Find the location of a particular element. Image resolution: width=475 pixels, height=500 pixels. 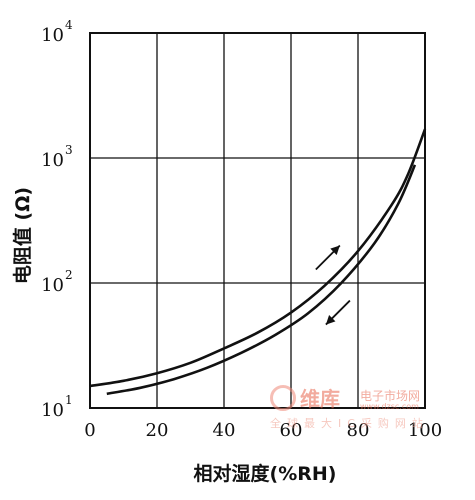

watermark-main: 维库 is located at coordinates (320, 399).